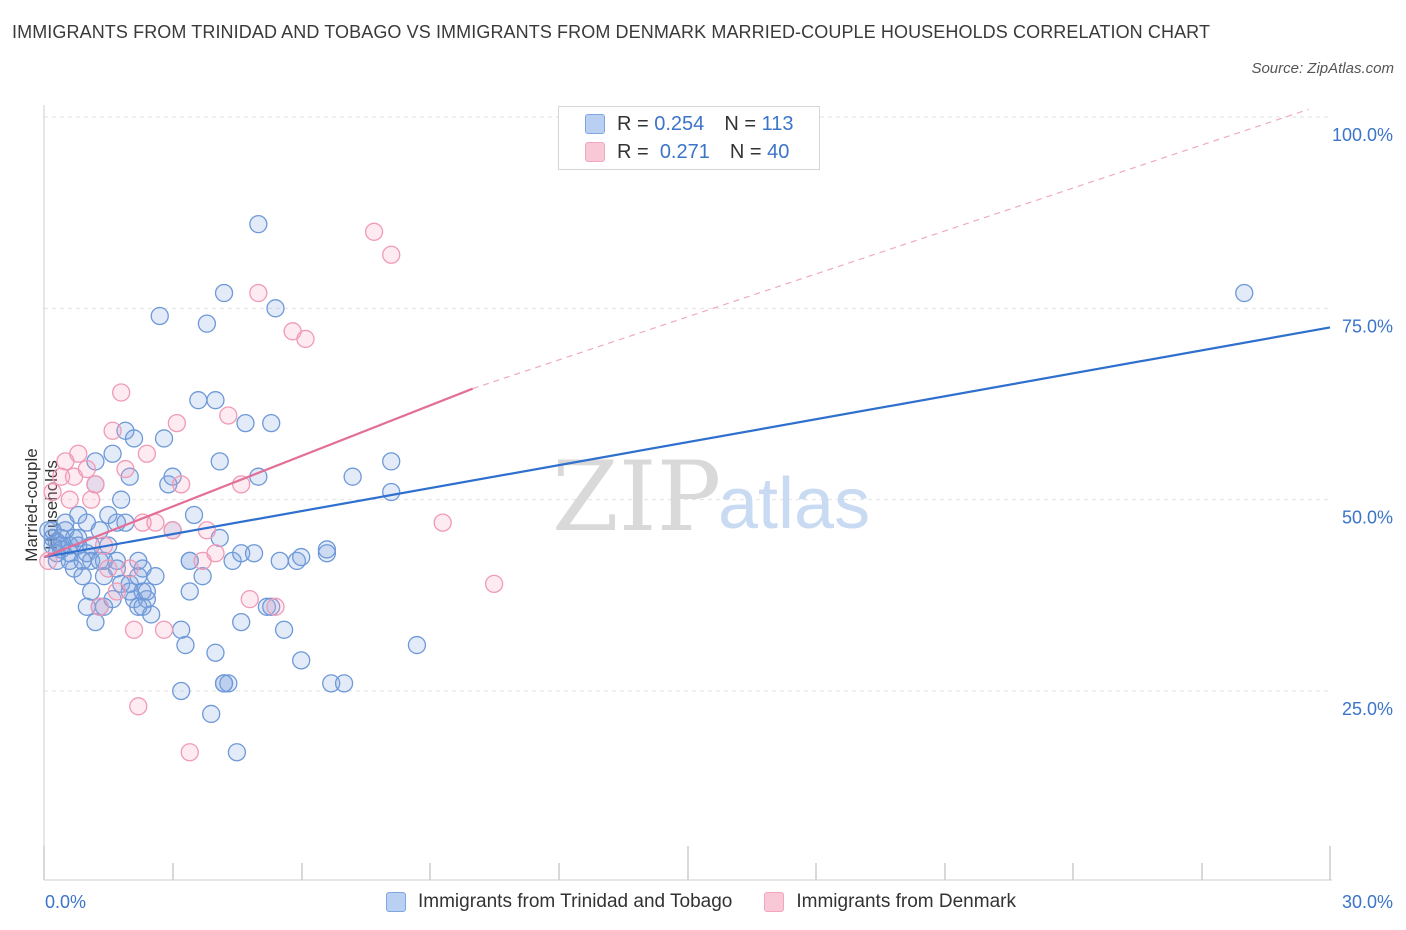 Image resolution: width=1406 pixels, height=930 pixels. Describe the element at coordinates (575, 901) in the screenshot. I see `legend-label-trinidad: Immigrants from Trinidad and Tobago` at that location.